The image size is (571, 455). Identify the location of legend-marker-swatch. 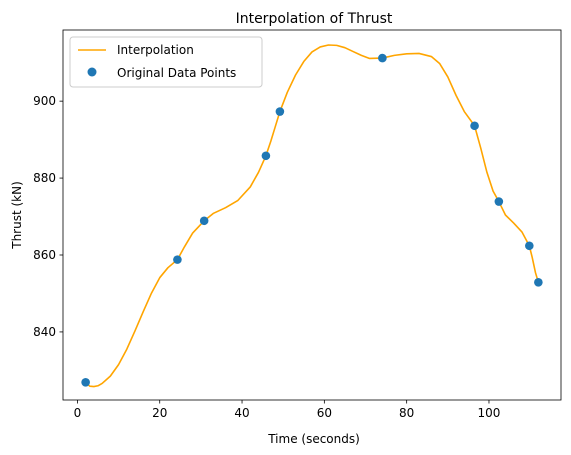
(92, 72).